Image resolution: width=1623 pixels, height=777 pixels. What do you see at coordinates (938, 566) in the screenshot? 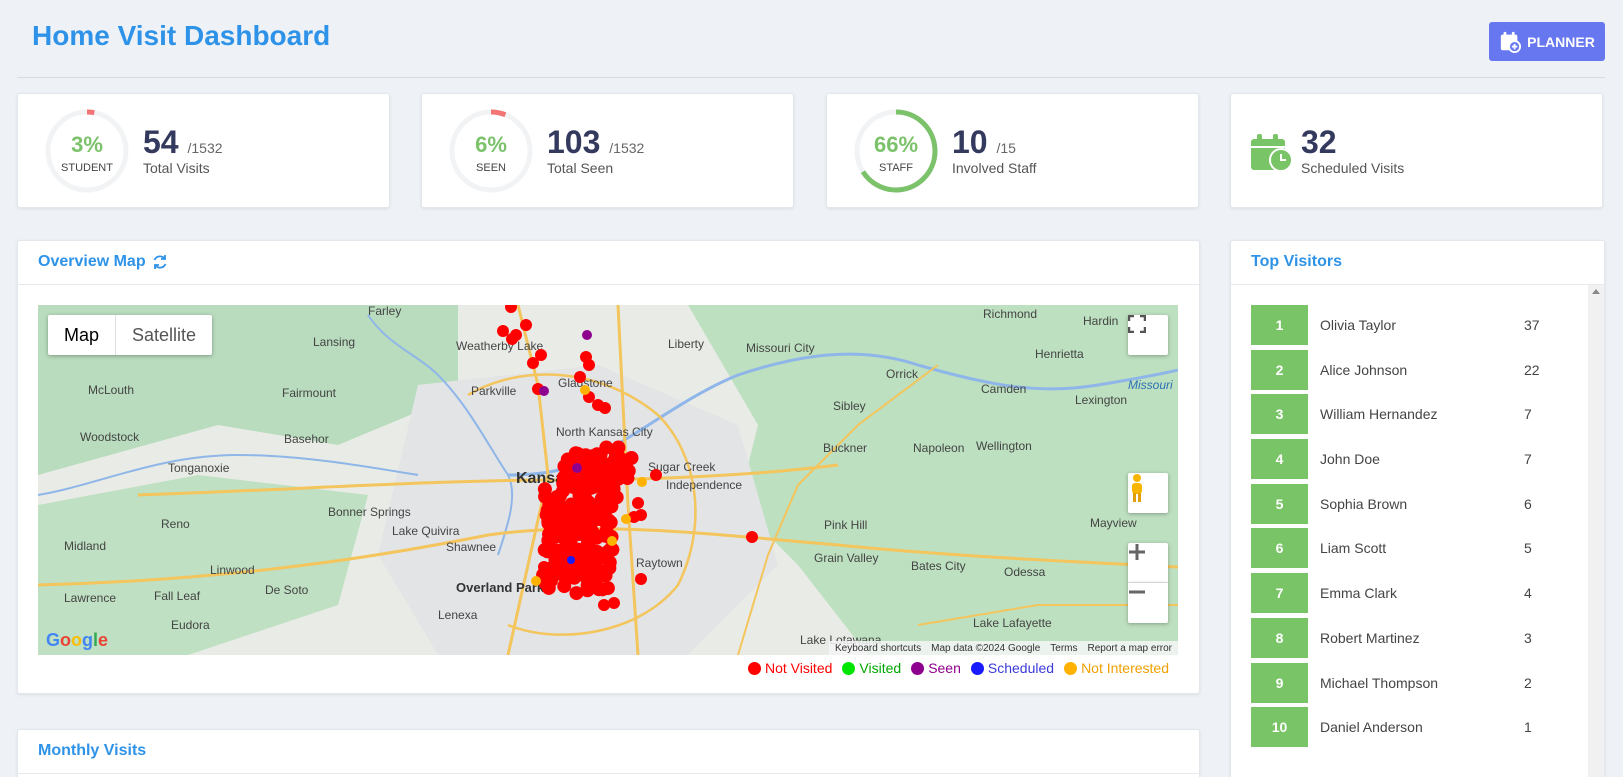
I see `map-label: Bates City` at bounding box center [938, 566].